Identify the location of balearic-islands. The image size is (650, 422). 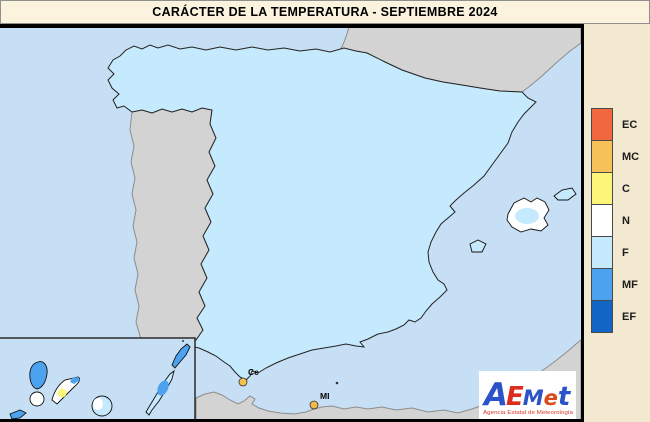
(523, 220).